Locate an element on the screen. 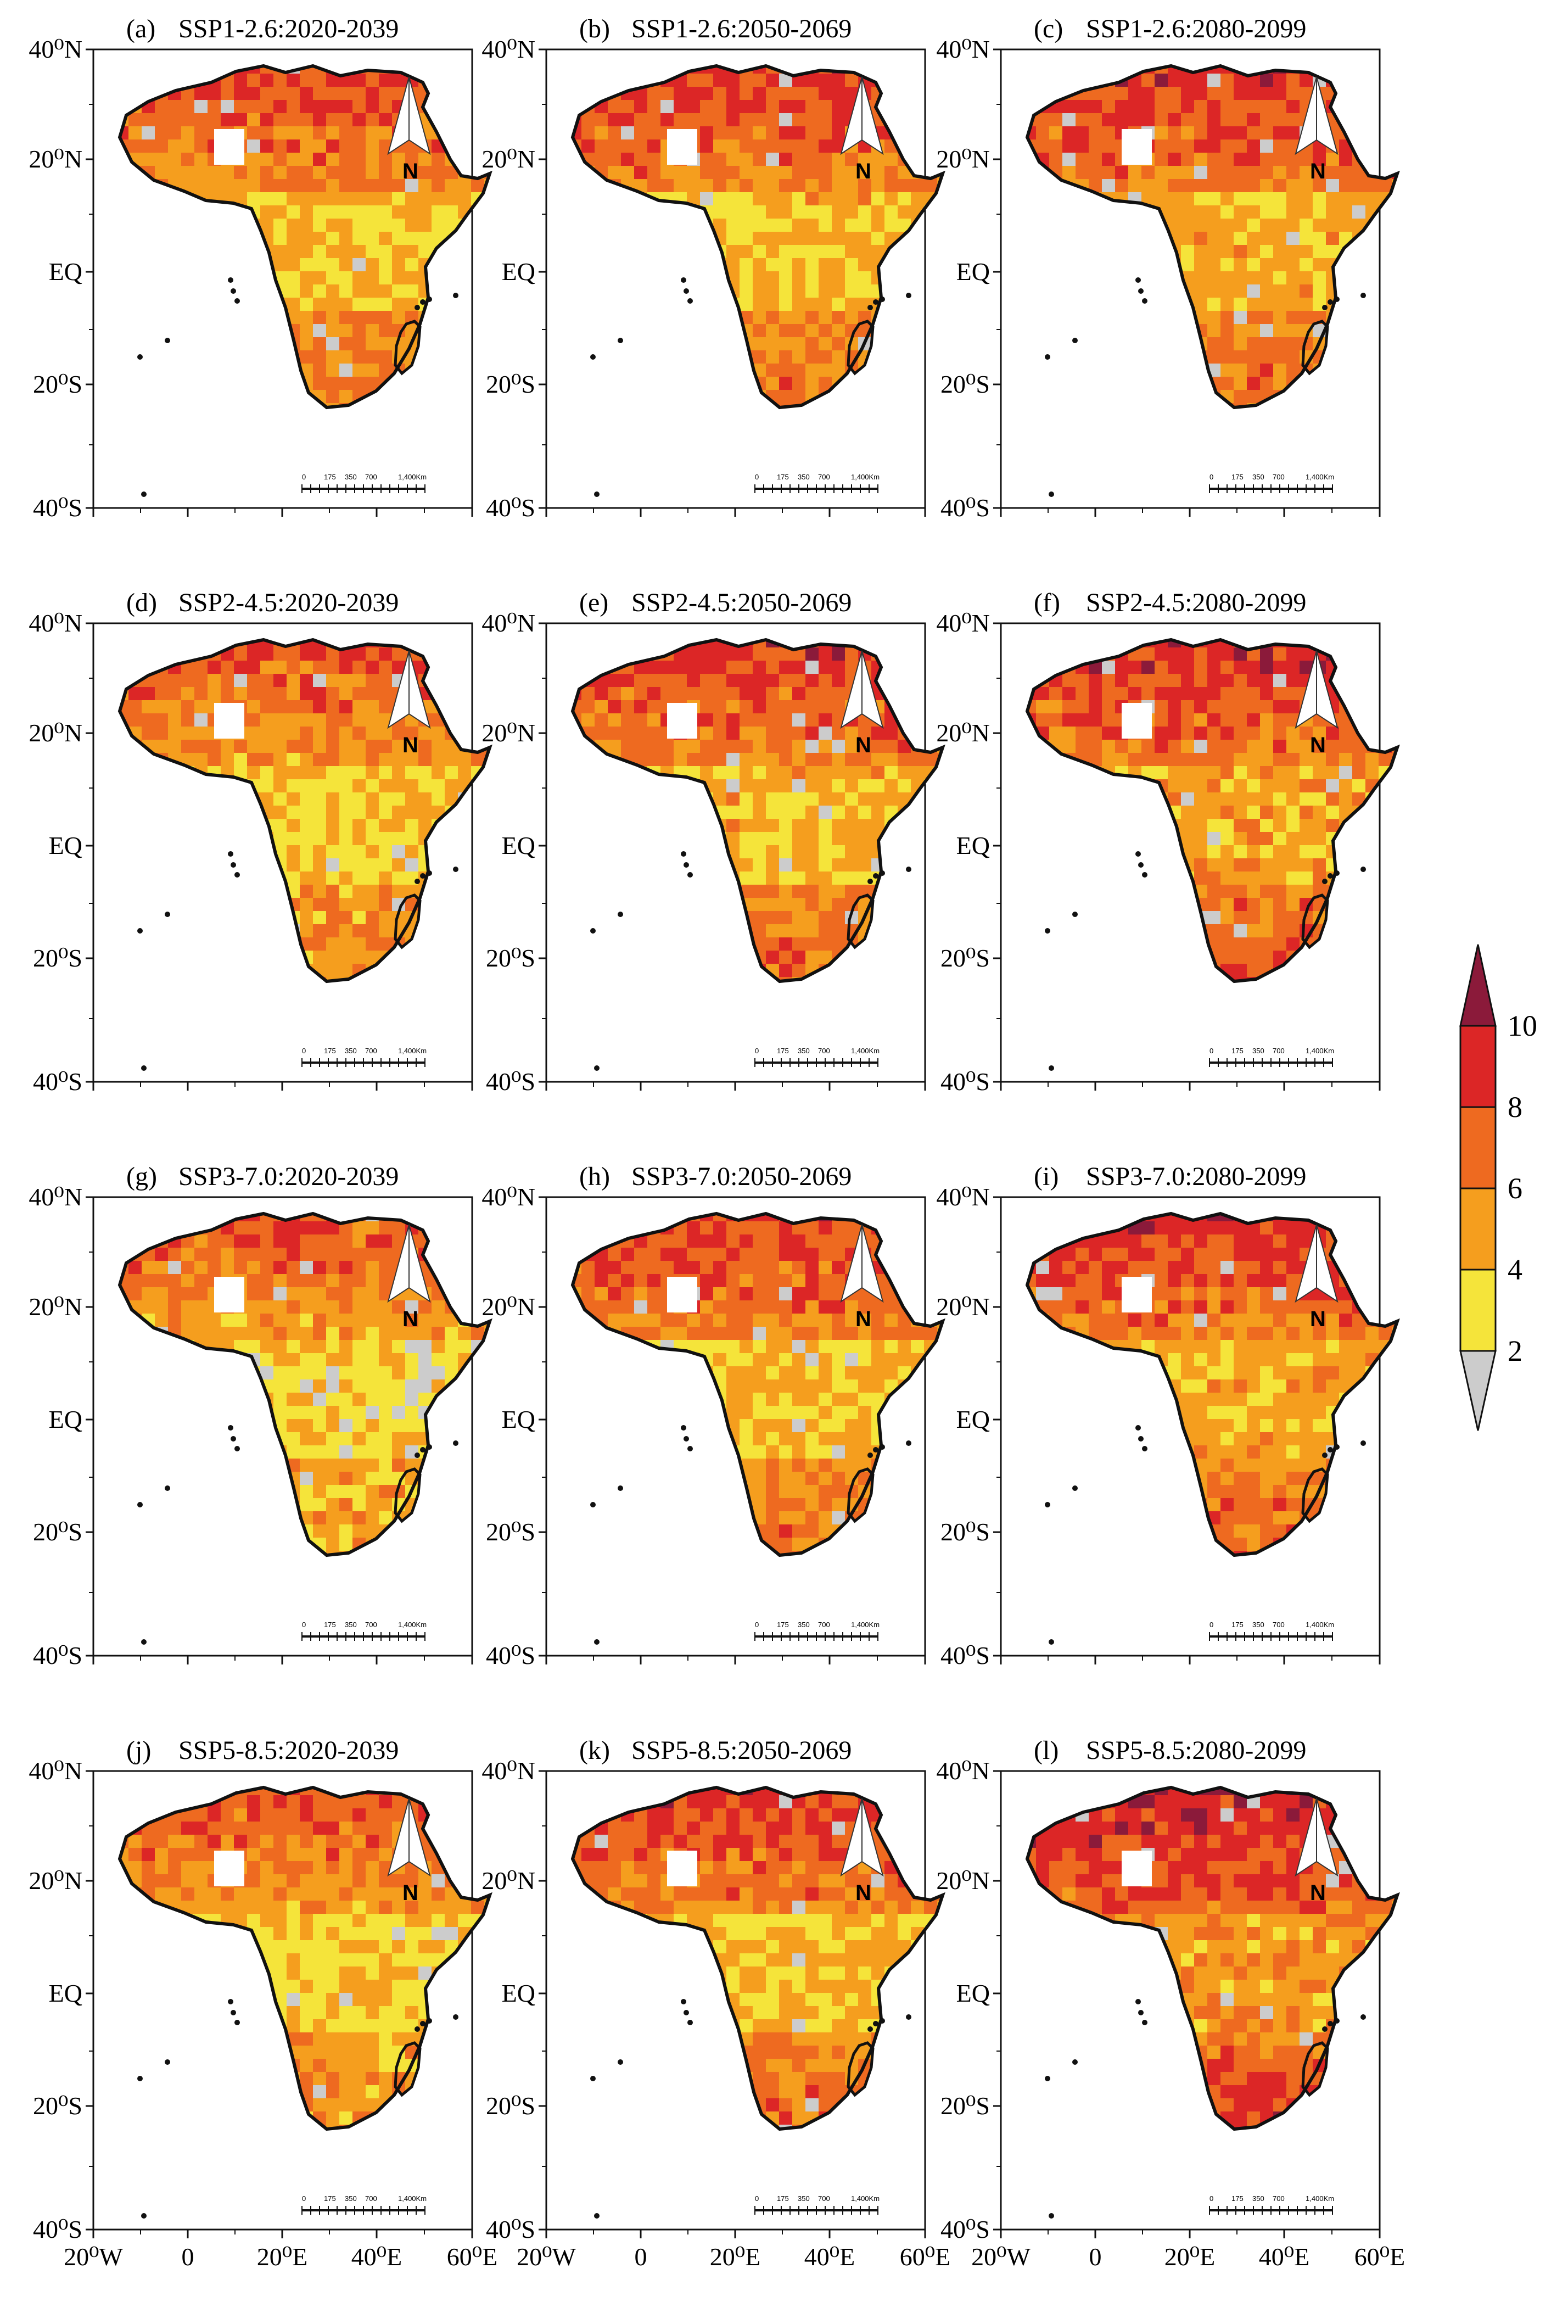 This screenshot has width=1568, height=2324. legend-label: 6 is located at coordinates (1515, 1188).